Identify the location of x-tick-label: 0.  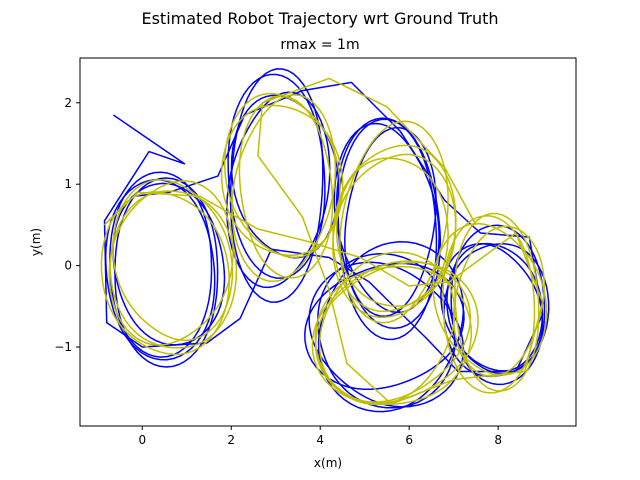
(142, 440).